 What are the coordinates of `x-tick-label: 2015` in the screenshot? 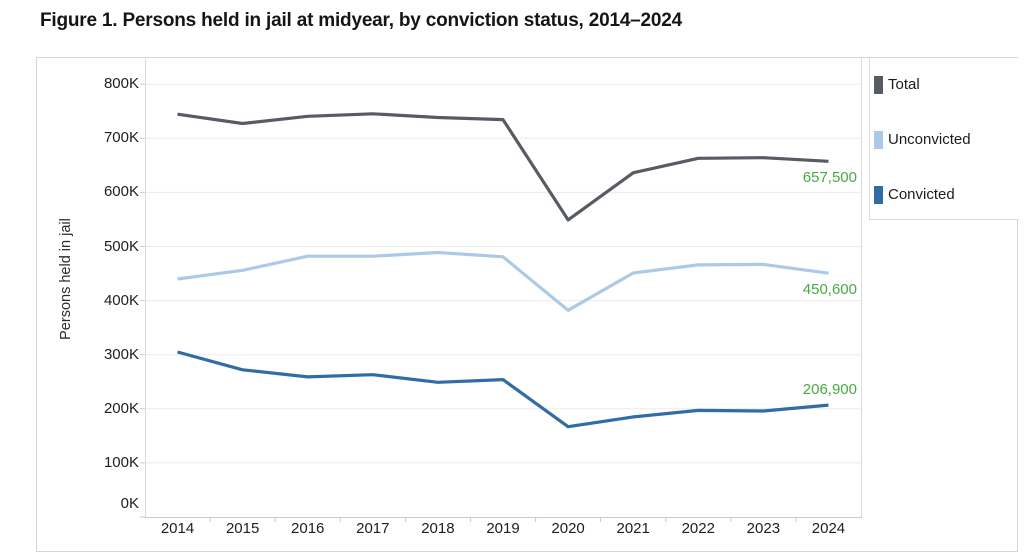 It's located at (242, 528).